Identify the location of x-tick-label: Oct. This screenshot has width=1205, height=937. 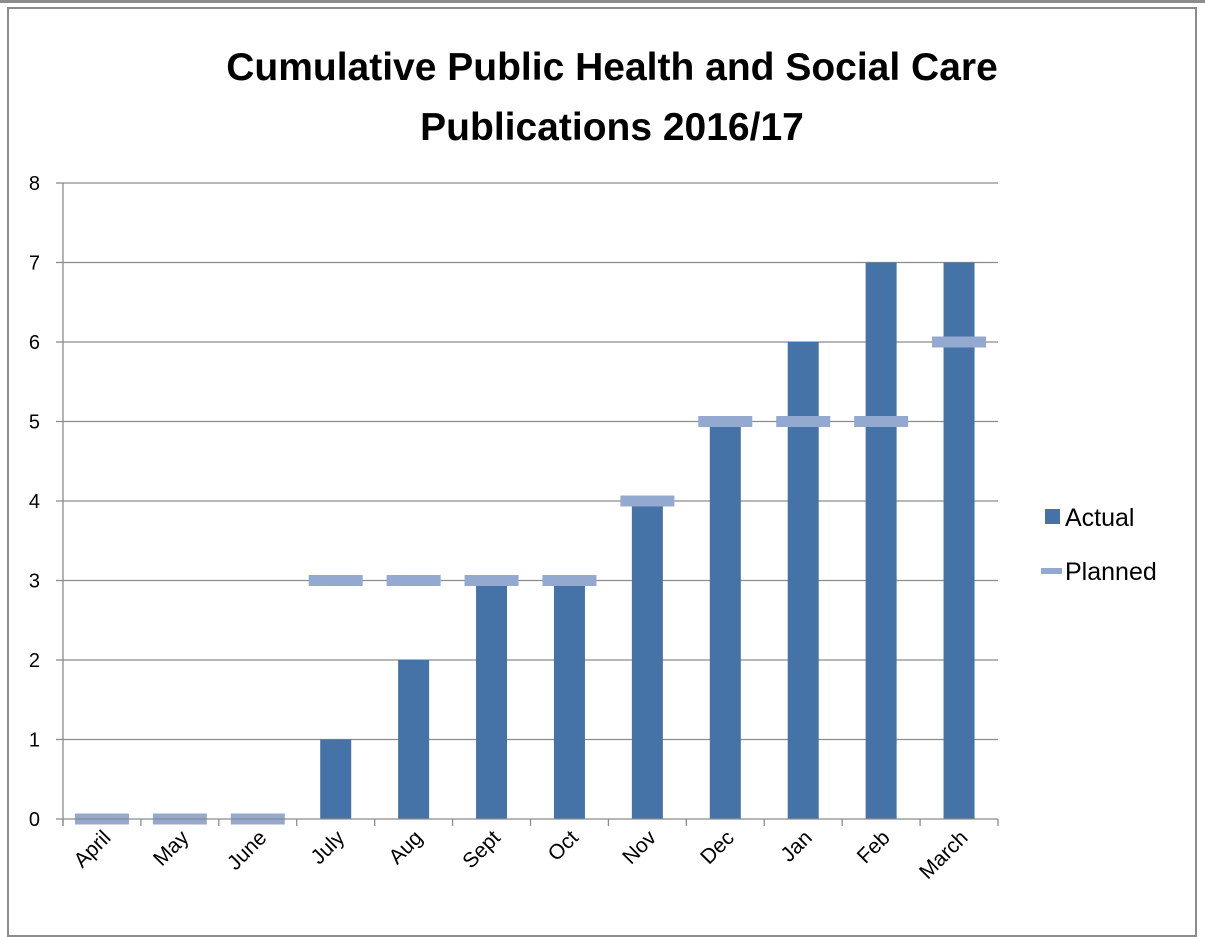
(563, 845).